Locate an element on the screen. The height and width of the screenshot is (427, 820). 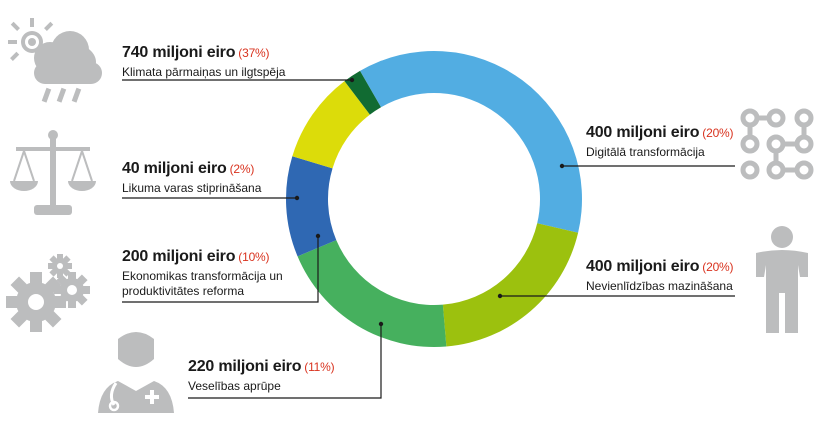
slice-digital is located at coordinates (510, 285).